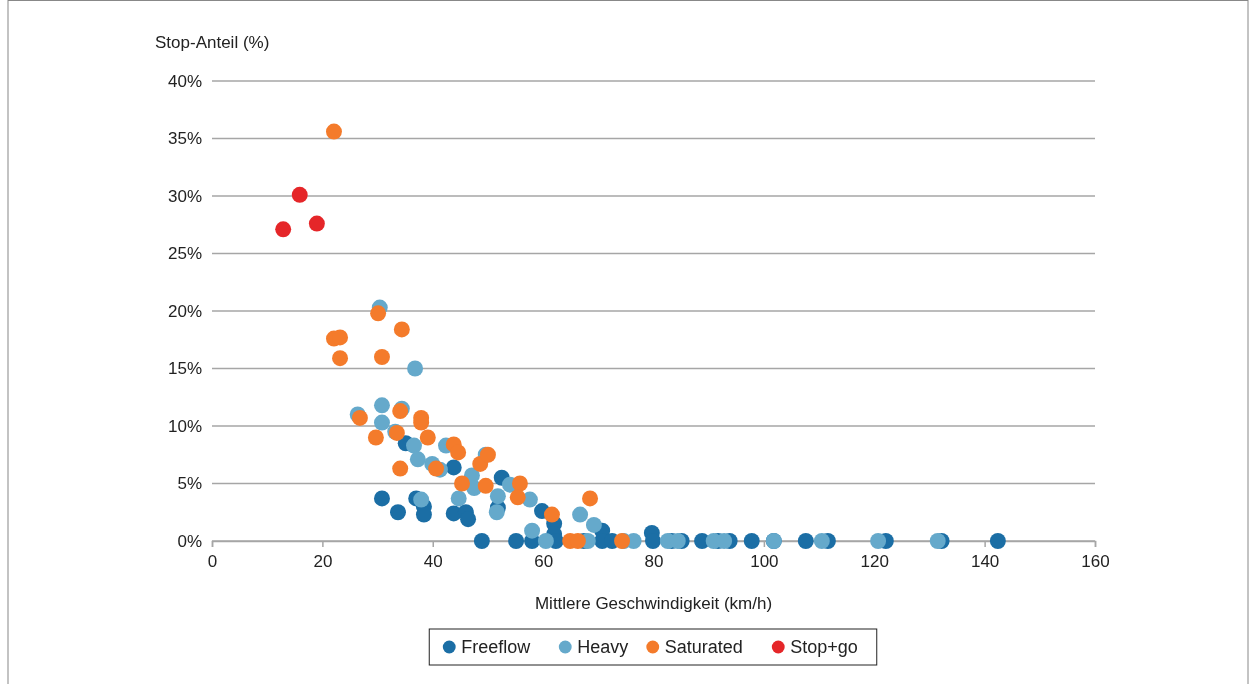  What do you see at coordinates (184, 369) in the screenshot?
I see `y-tick-label: 15%` at bounding box center [184, 369].